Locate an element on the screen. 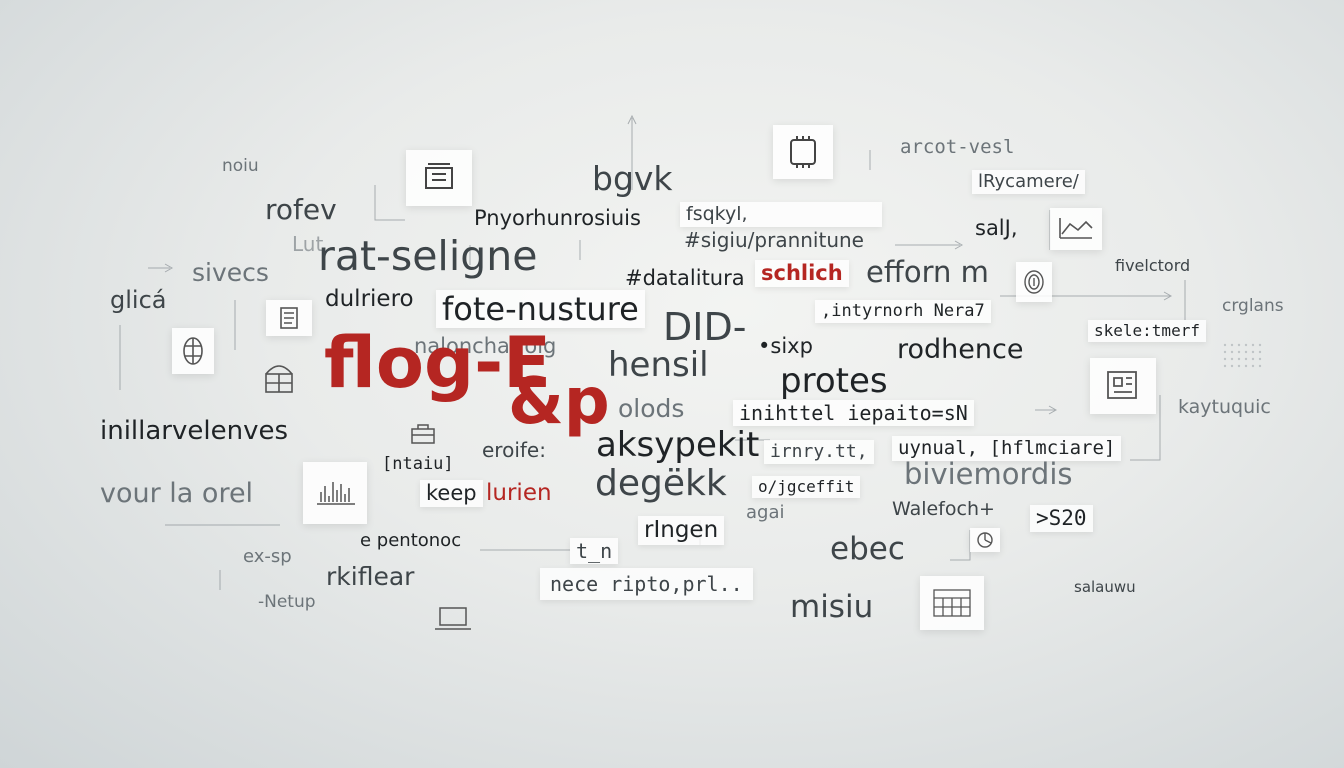 The image size is (1344, 768). laptop-icon is located at coordinates (453, 620).